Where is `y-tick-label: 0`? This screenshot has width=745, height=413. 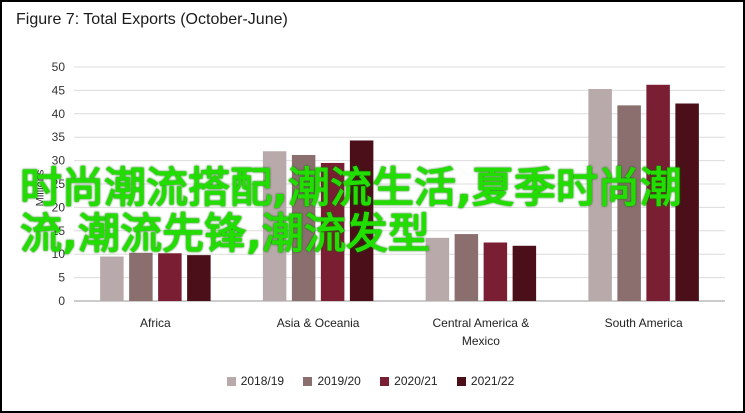
y-tick-label: 0 is located at coordinates (61, 301).